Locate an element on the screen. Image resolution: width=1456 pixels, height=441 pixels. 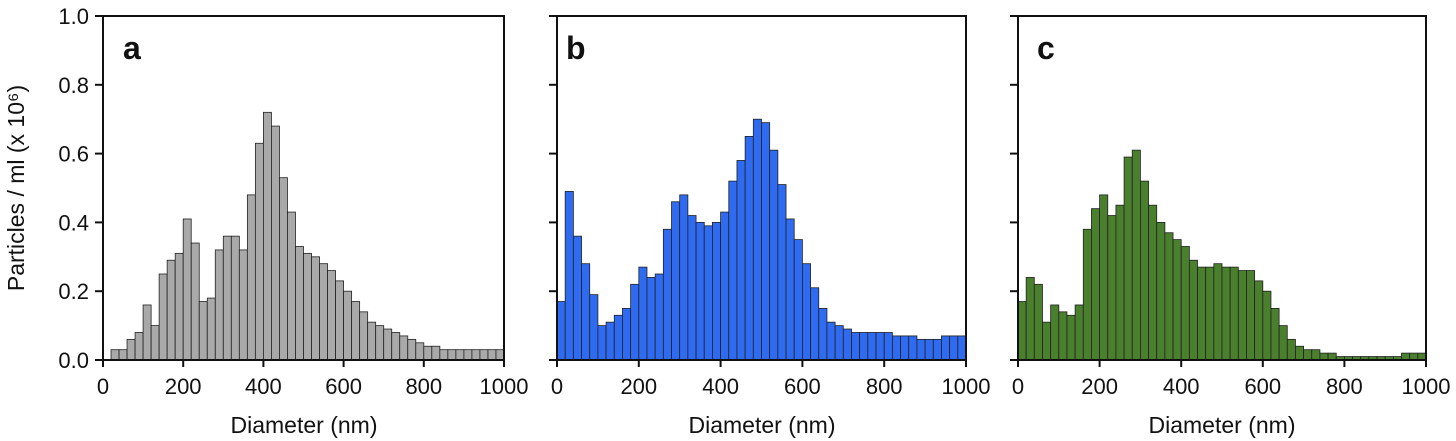
x-tick-label: 600 is located at coordinates (343, 386).